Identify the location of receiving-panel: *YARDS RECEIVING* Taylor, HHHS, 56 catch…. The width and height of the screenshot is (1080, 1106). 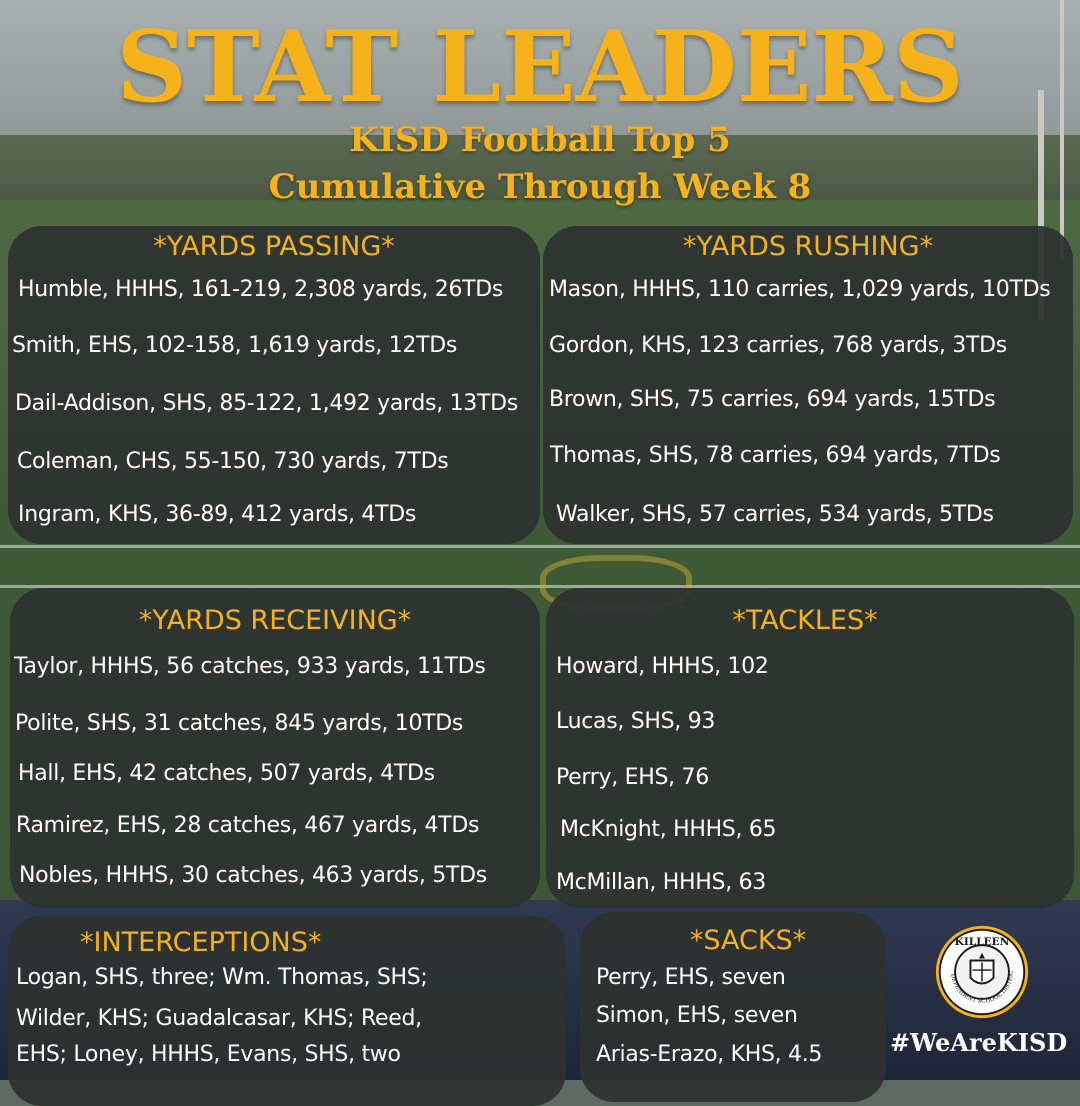
(275, 748).